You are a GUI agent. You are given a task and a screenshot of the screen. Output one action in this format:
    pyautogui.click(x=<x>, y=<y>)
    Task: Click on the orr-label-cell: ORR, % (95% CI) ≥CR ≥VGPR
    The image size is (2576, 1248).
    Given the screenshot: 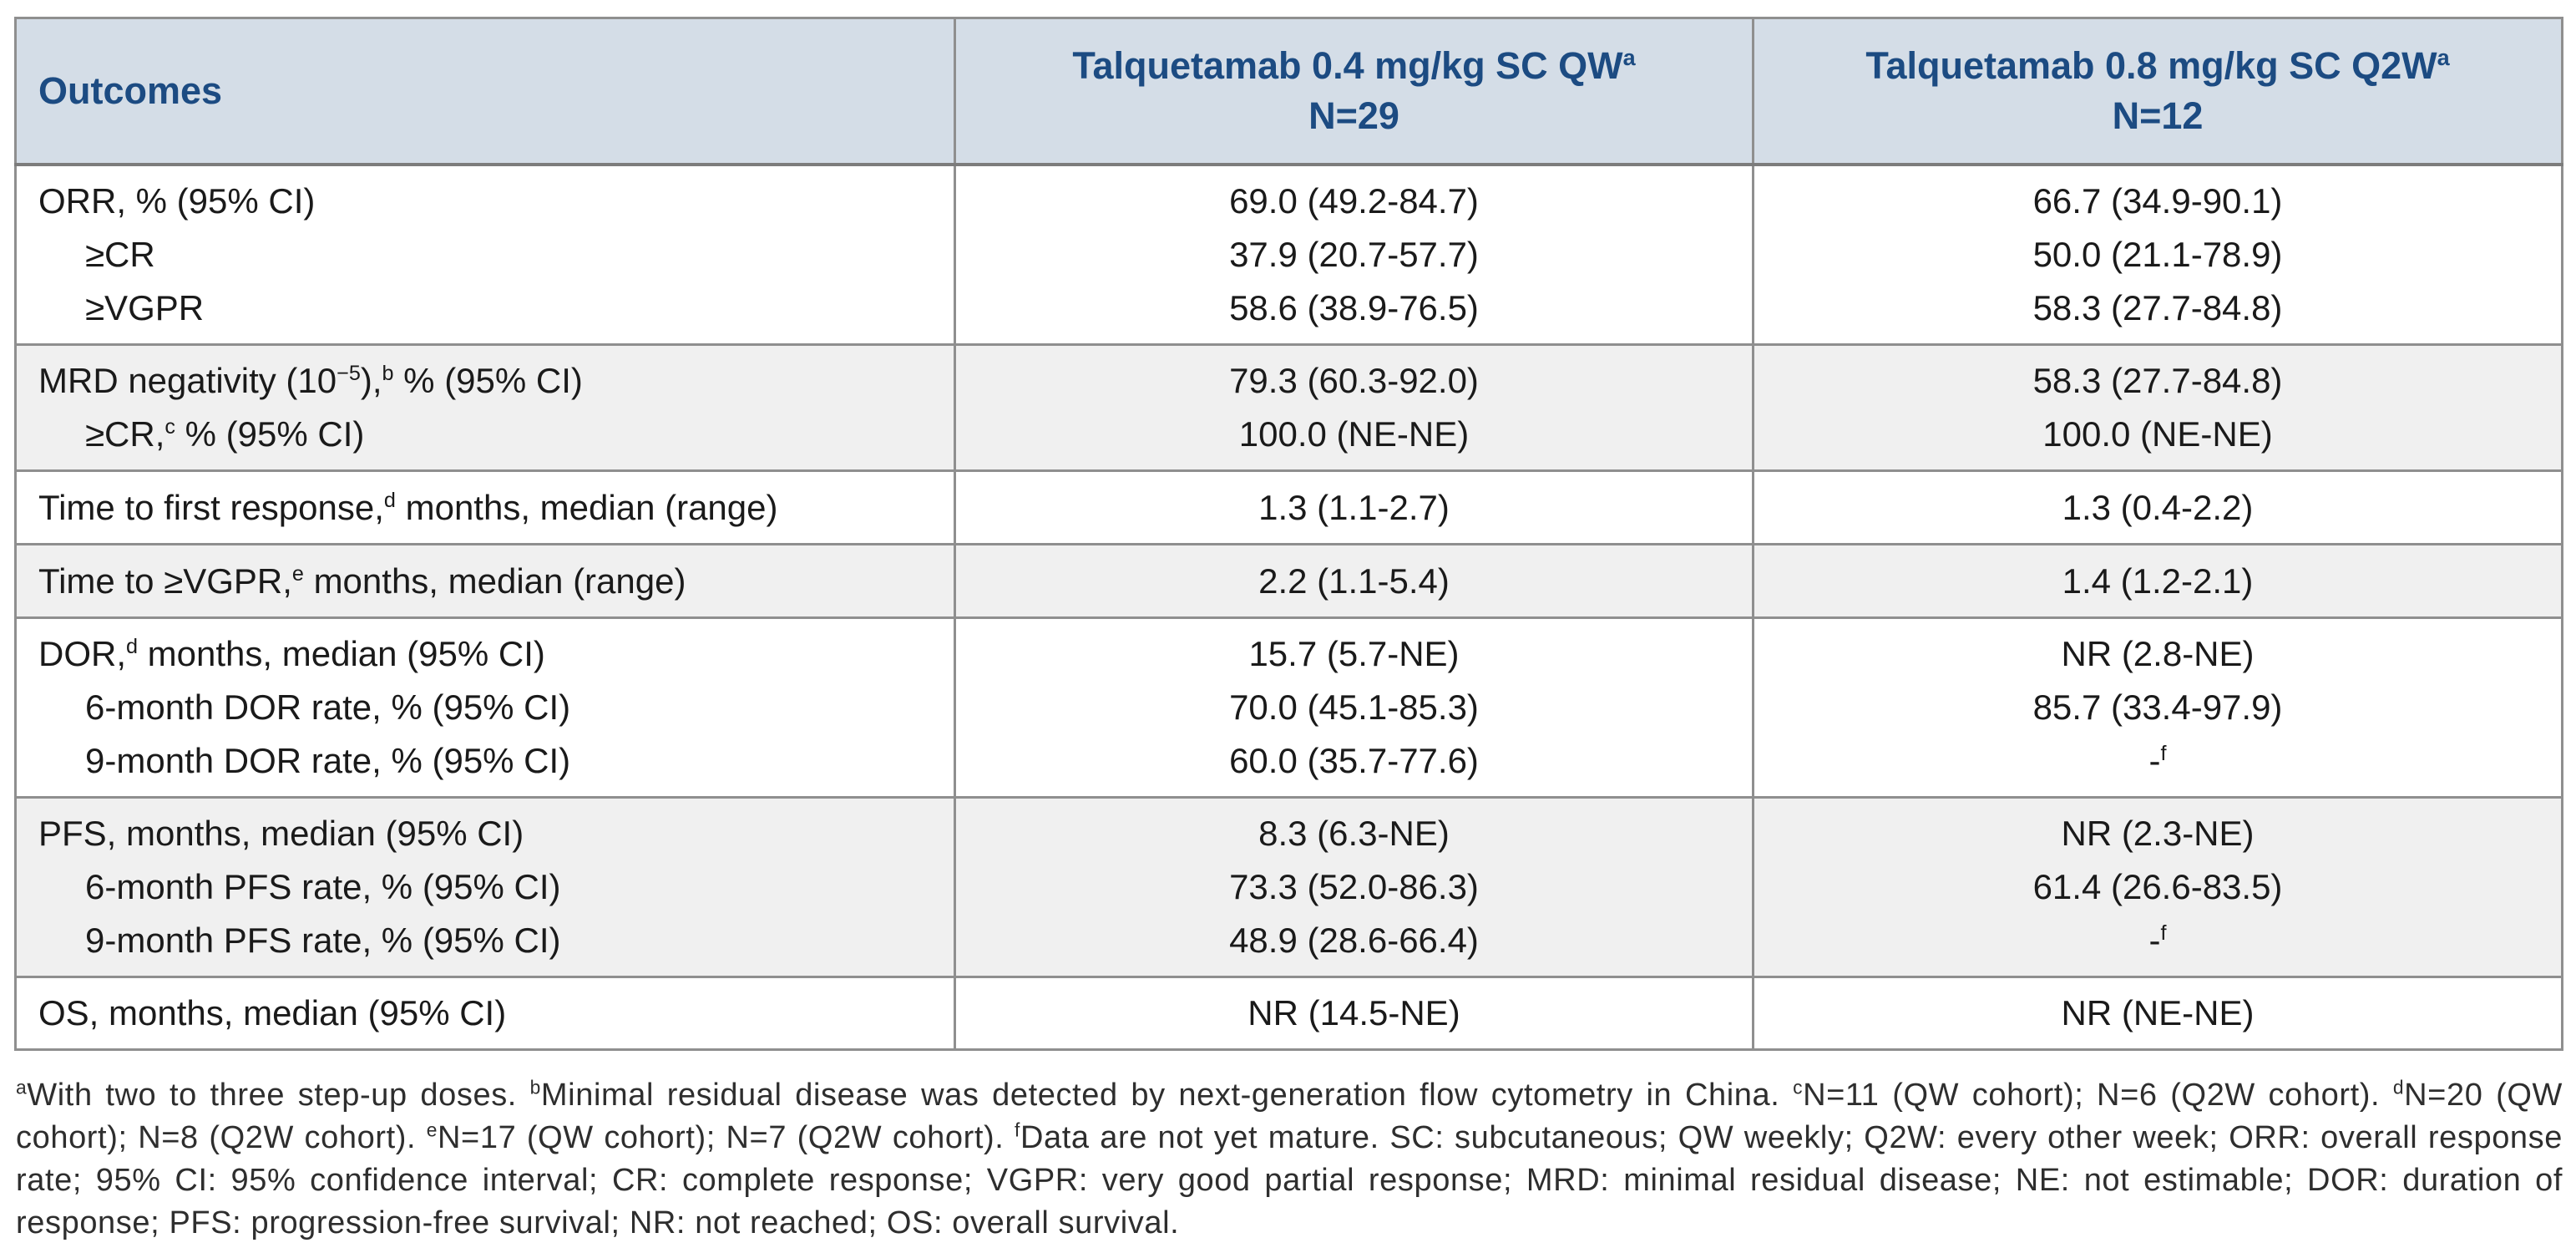 What is the action you would take?
    pyautogui.click(x=485, y=254)
    